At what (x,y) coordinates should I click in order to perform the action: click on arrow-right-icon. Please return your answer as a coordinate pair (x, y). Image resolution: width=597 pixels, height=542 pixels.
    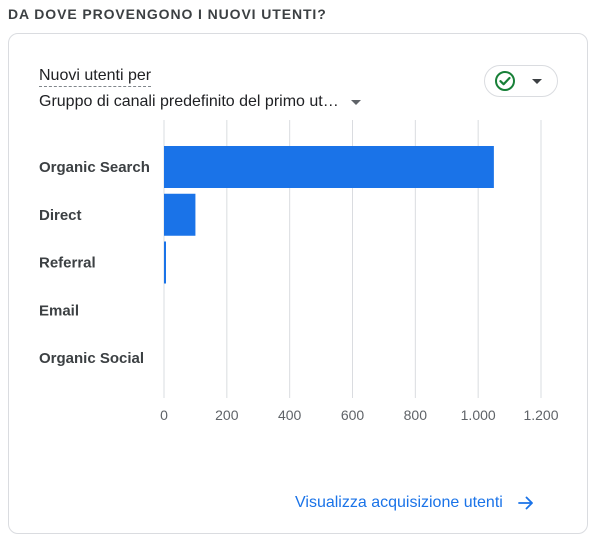
    Looking at the image, I should click on (525, 503).